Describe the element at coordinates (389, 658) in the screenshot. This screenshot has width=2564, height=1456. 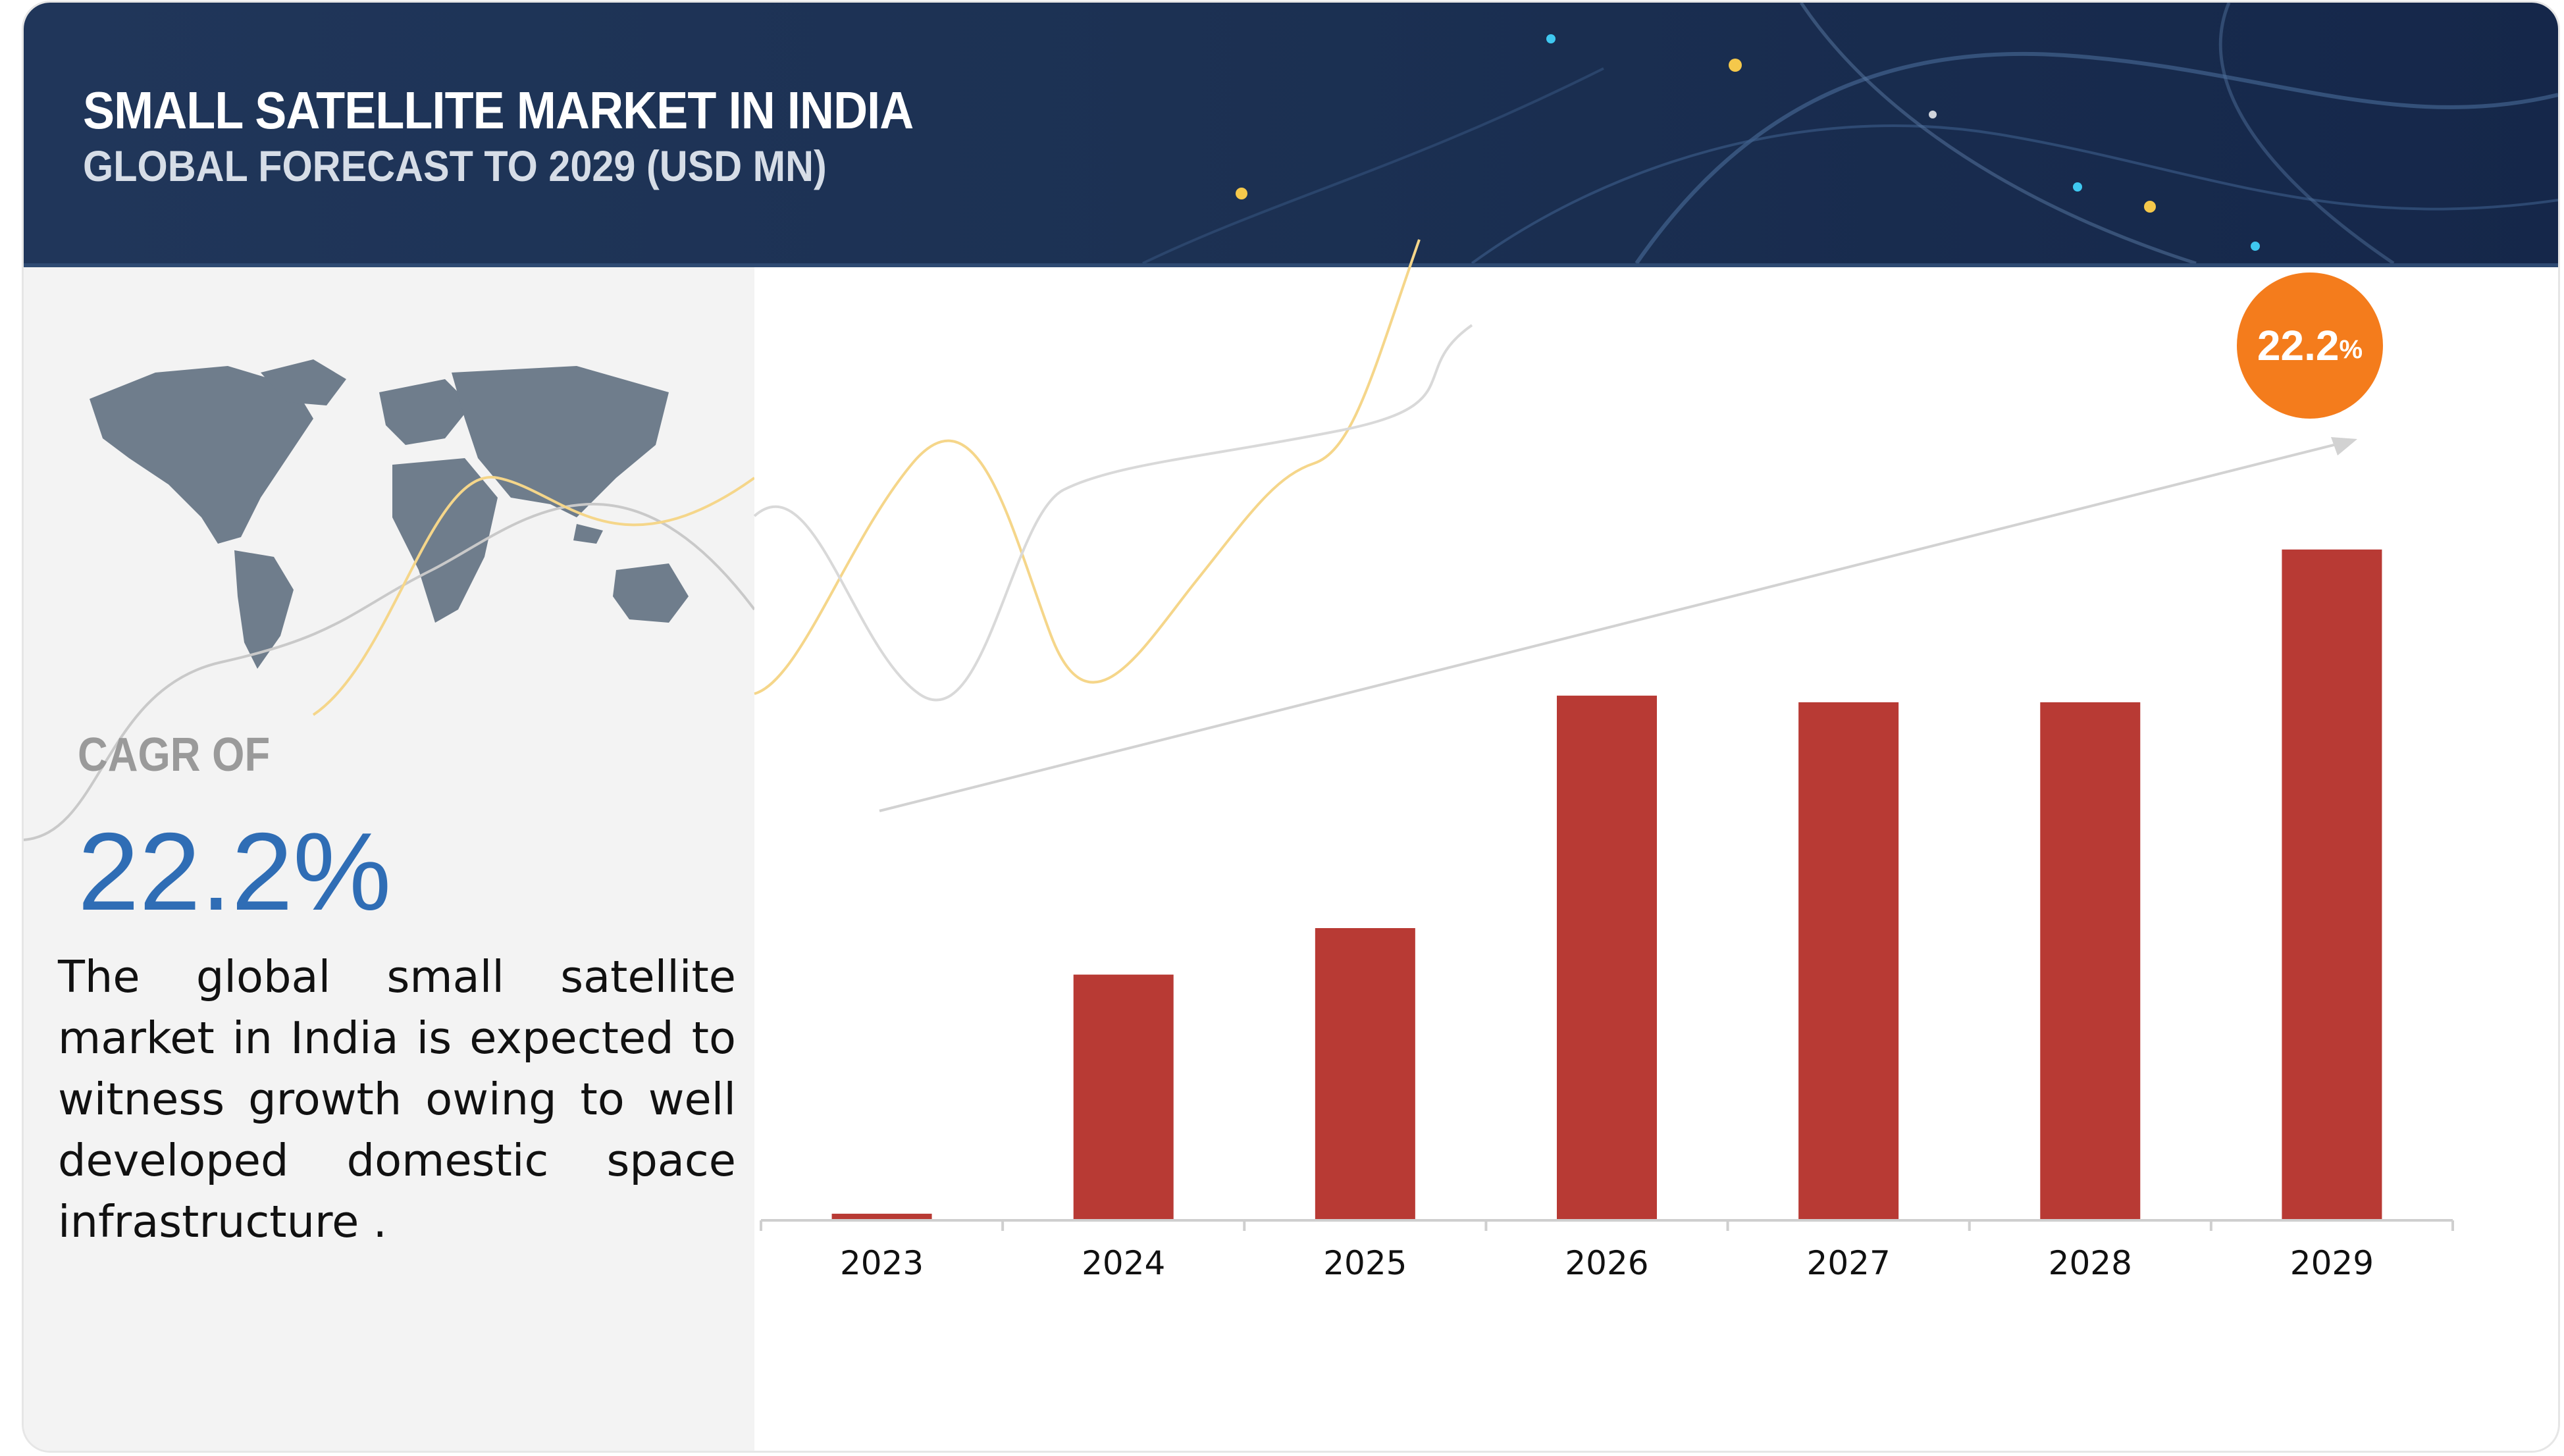
I see `decorative-wave-lines` at that location.